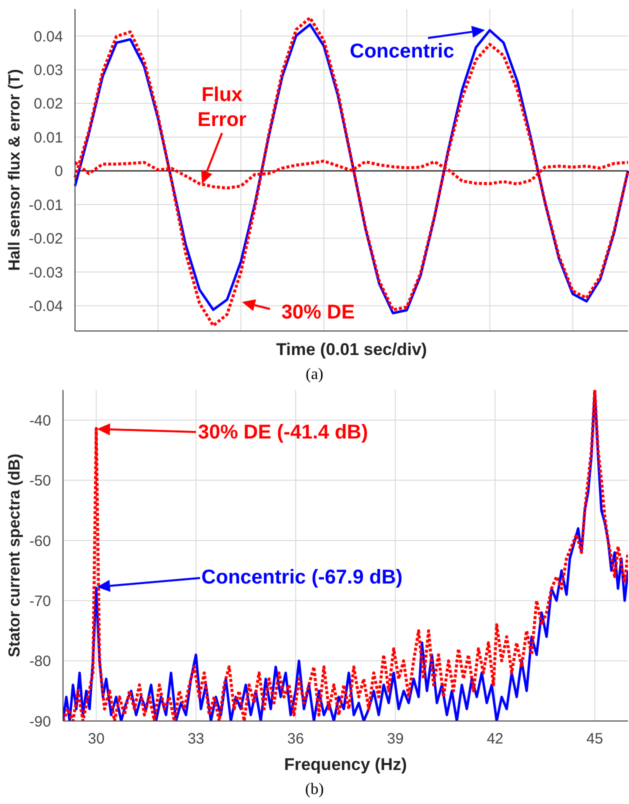  I want to click on y-tick-label: 0.01, so click(48, 137).